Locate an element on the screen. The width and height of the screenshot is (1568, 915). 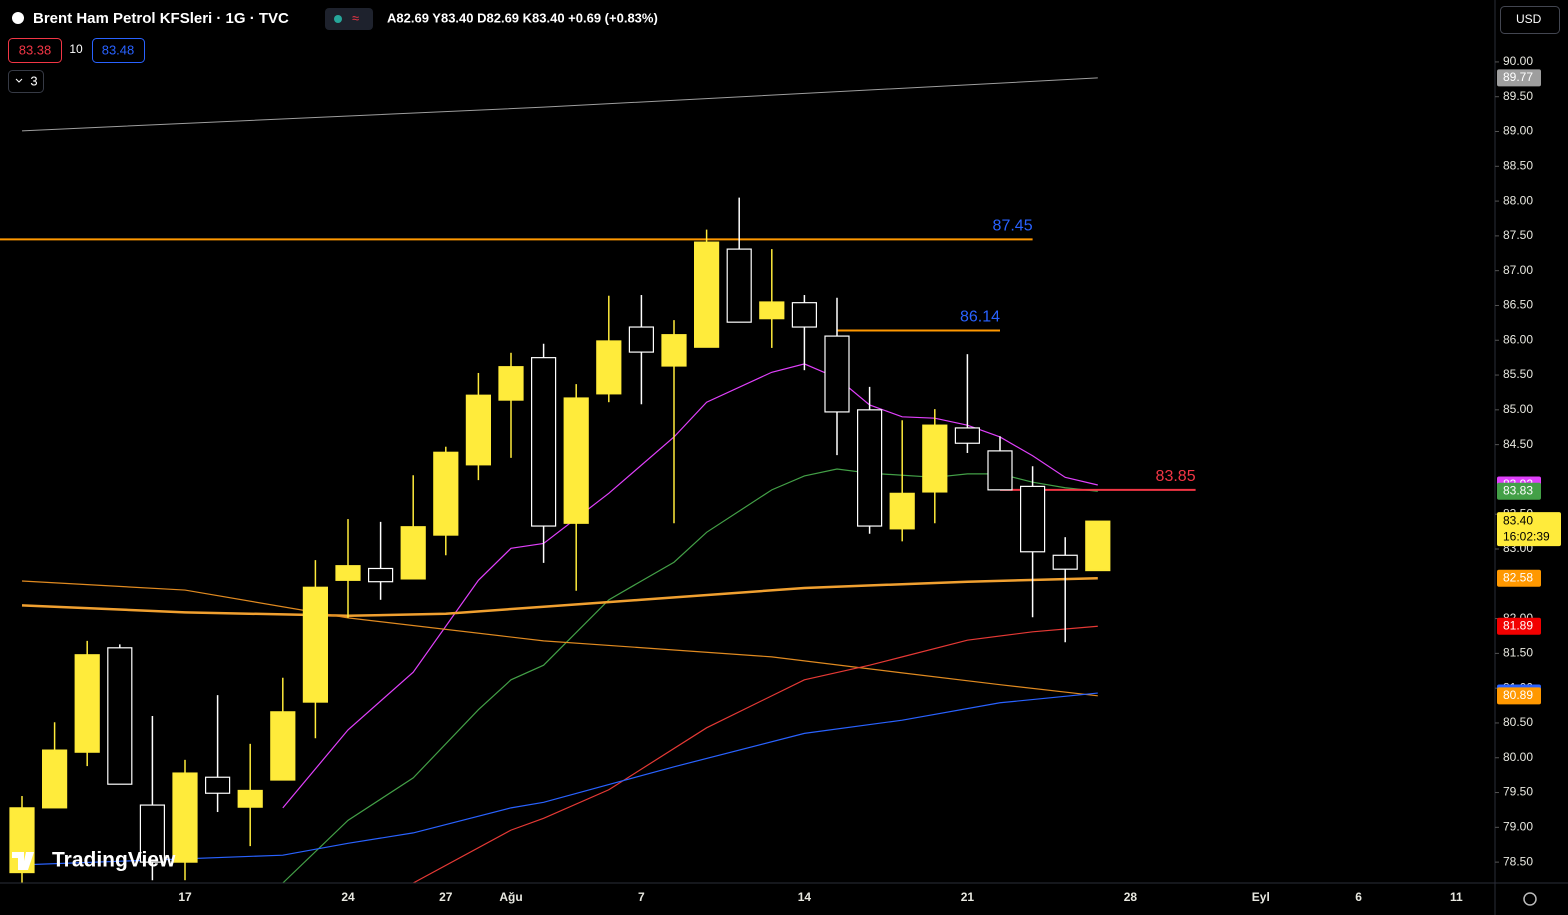
status-pill is located at coordinates (349, 19).